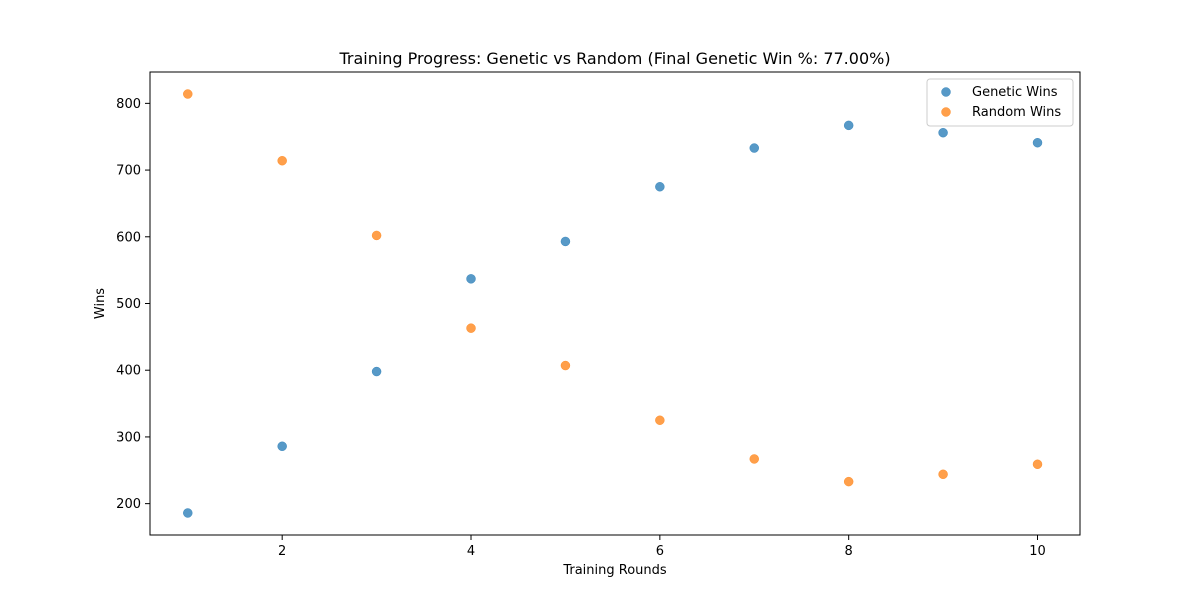  Describe the element at coordinates (128, 104) in the screenshot. I see `y-tick-label: 800` at that location.